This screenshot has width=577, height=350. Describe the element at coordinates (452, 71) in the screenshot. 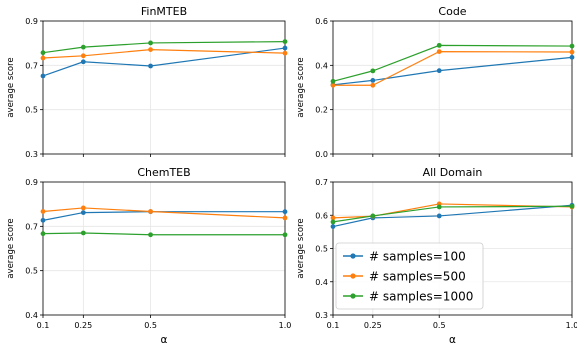

I see `panel-code-series-samples-100-line` at that location.